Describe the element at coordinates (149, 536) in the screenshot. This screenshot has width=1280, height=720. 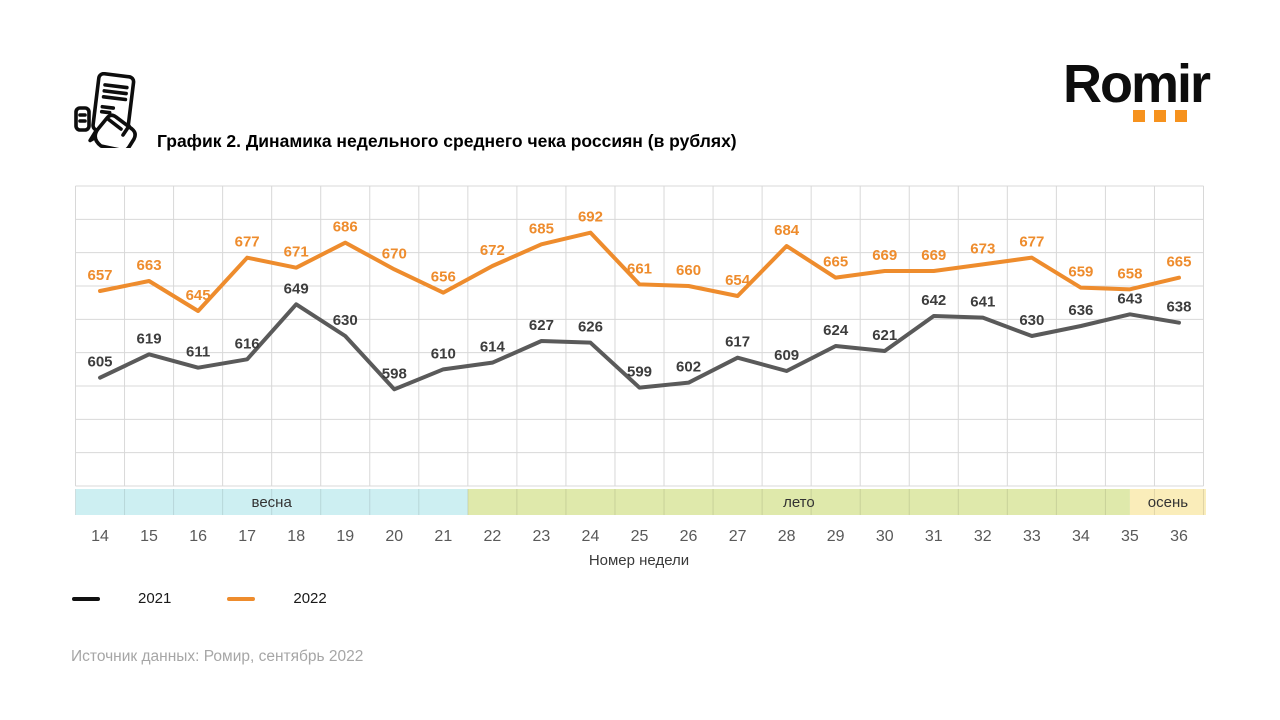
I see `x-tick-label: 15` at that location.